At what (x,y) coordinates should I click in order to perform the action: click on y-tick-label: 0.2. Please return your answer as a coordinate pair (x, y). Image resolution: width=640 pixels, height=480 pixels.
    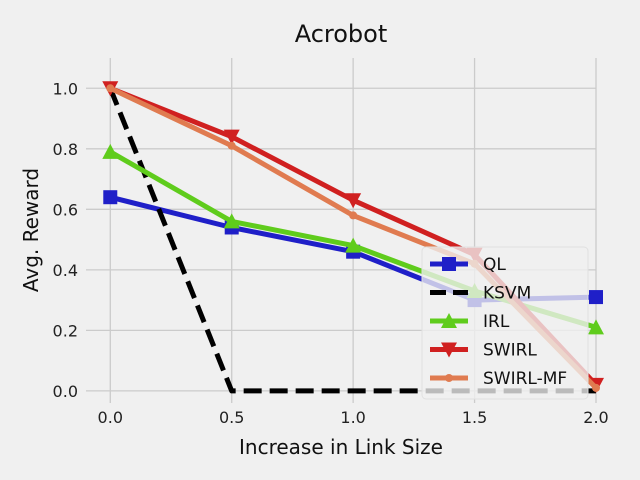
    Looking at the image, I should click on (65, 330).